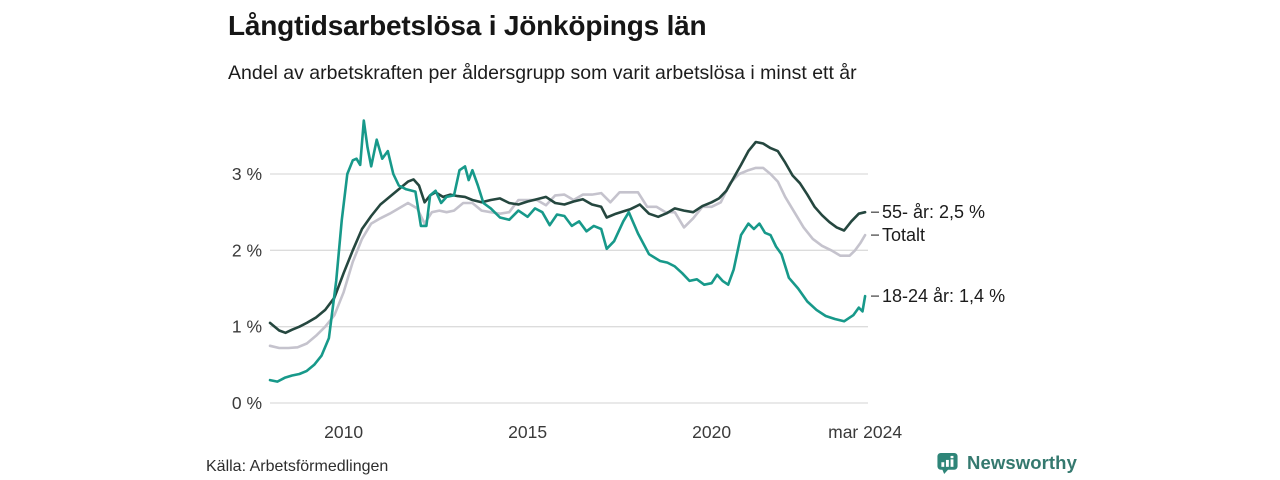 Image resolution: width=1280 pixels, height=480 pixels. I want to click on newsworthy-logo: Newsworthy, so click(1006, 463).